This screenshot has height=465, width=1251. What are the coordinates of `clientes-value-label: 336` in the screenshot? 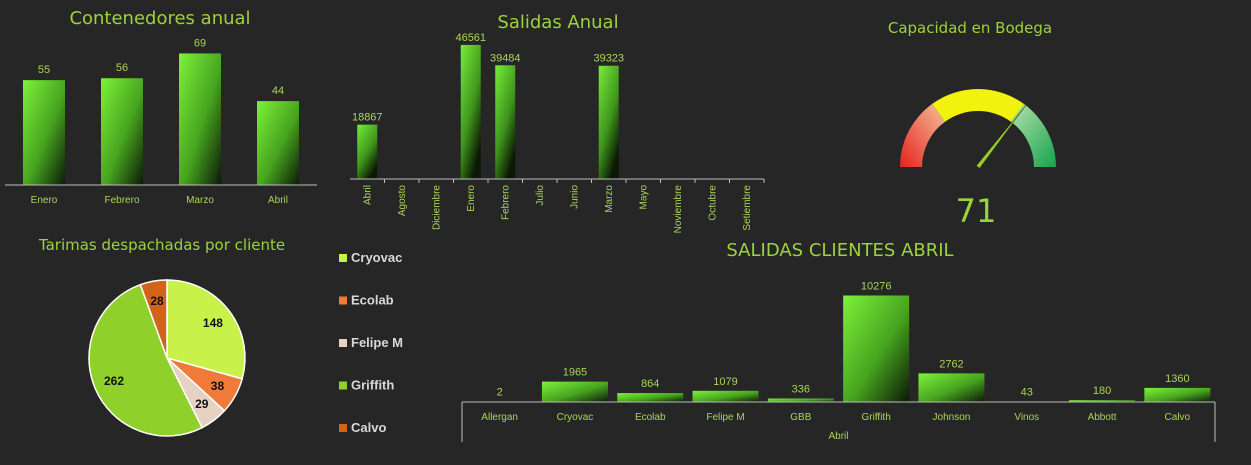 It's located at (801, 390).